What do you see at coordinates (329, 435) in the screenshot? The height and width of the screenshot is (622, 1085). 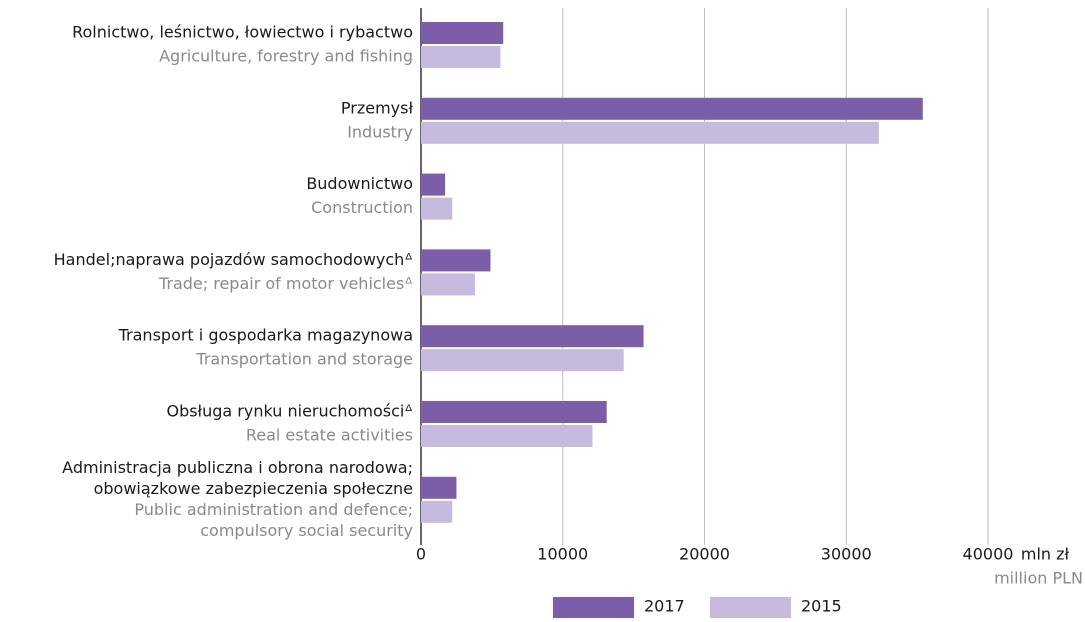 I see `category-label: Real estate activities` at bounding box center [329, 435].